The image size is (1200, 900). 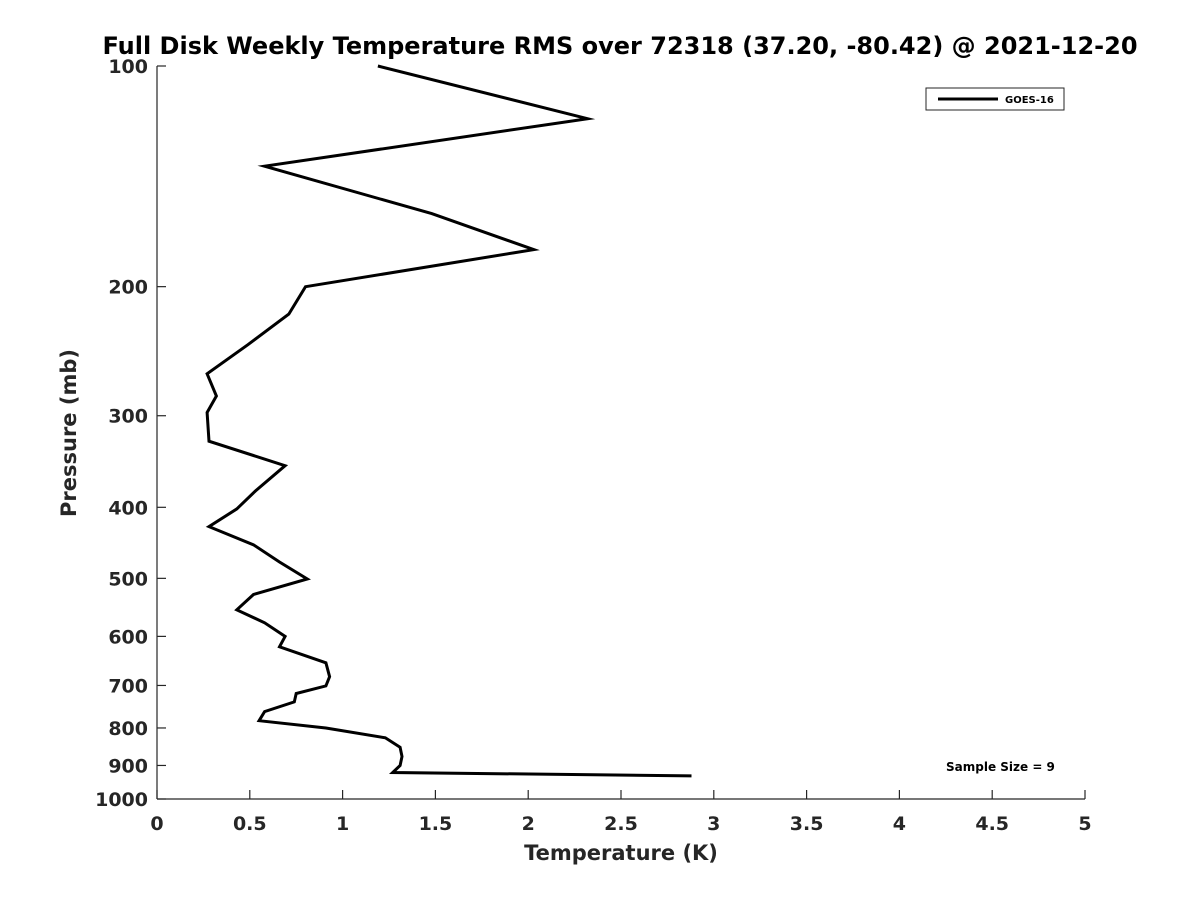 What do you see at coordinates (342, 824) in the screenshot?
I see `x-tick-label: 1` at bounding box center [342, 824].